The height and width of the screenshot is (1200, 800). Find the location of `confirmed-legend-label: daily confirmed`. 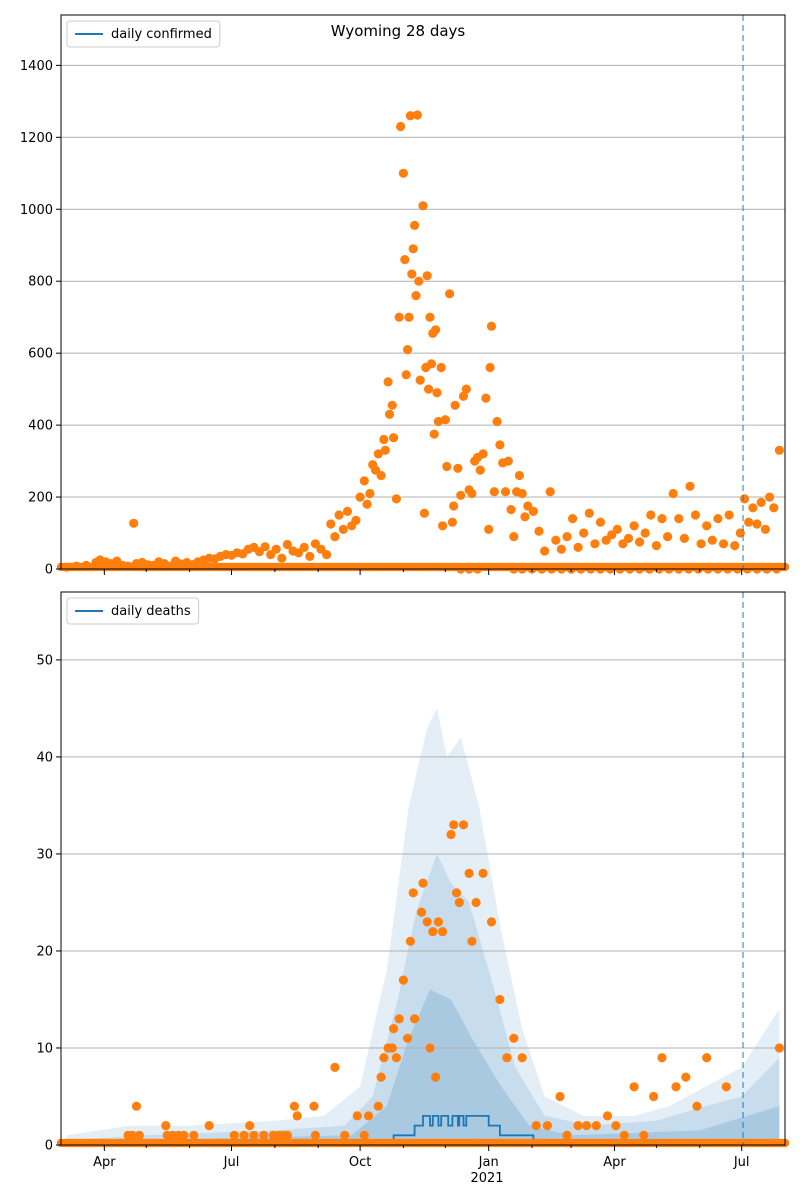

confirmed-legend-label: daily confirmed is located at coordinates (161, 34).